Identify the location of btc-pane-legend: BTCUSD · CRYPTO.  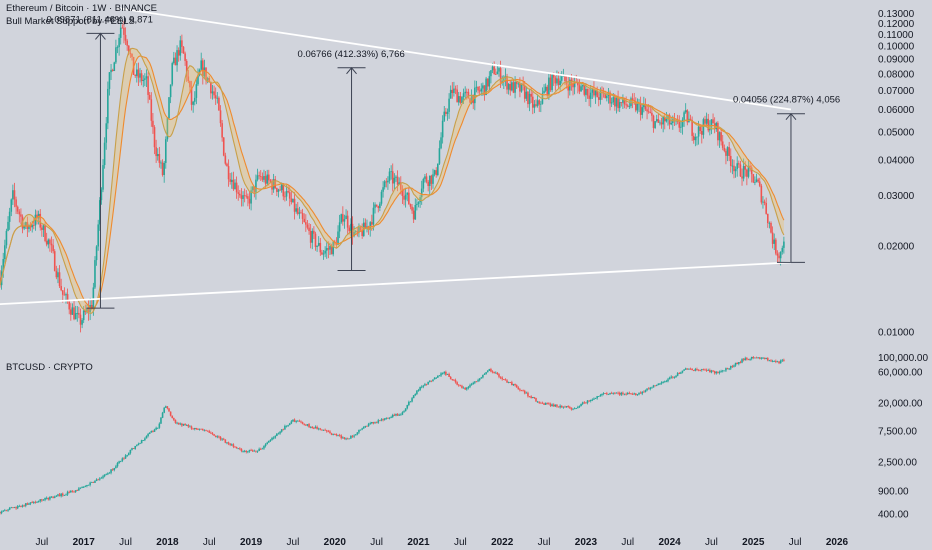
(49, 367).